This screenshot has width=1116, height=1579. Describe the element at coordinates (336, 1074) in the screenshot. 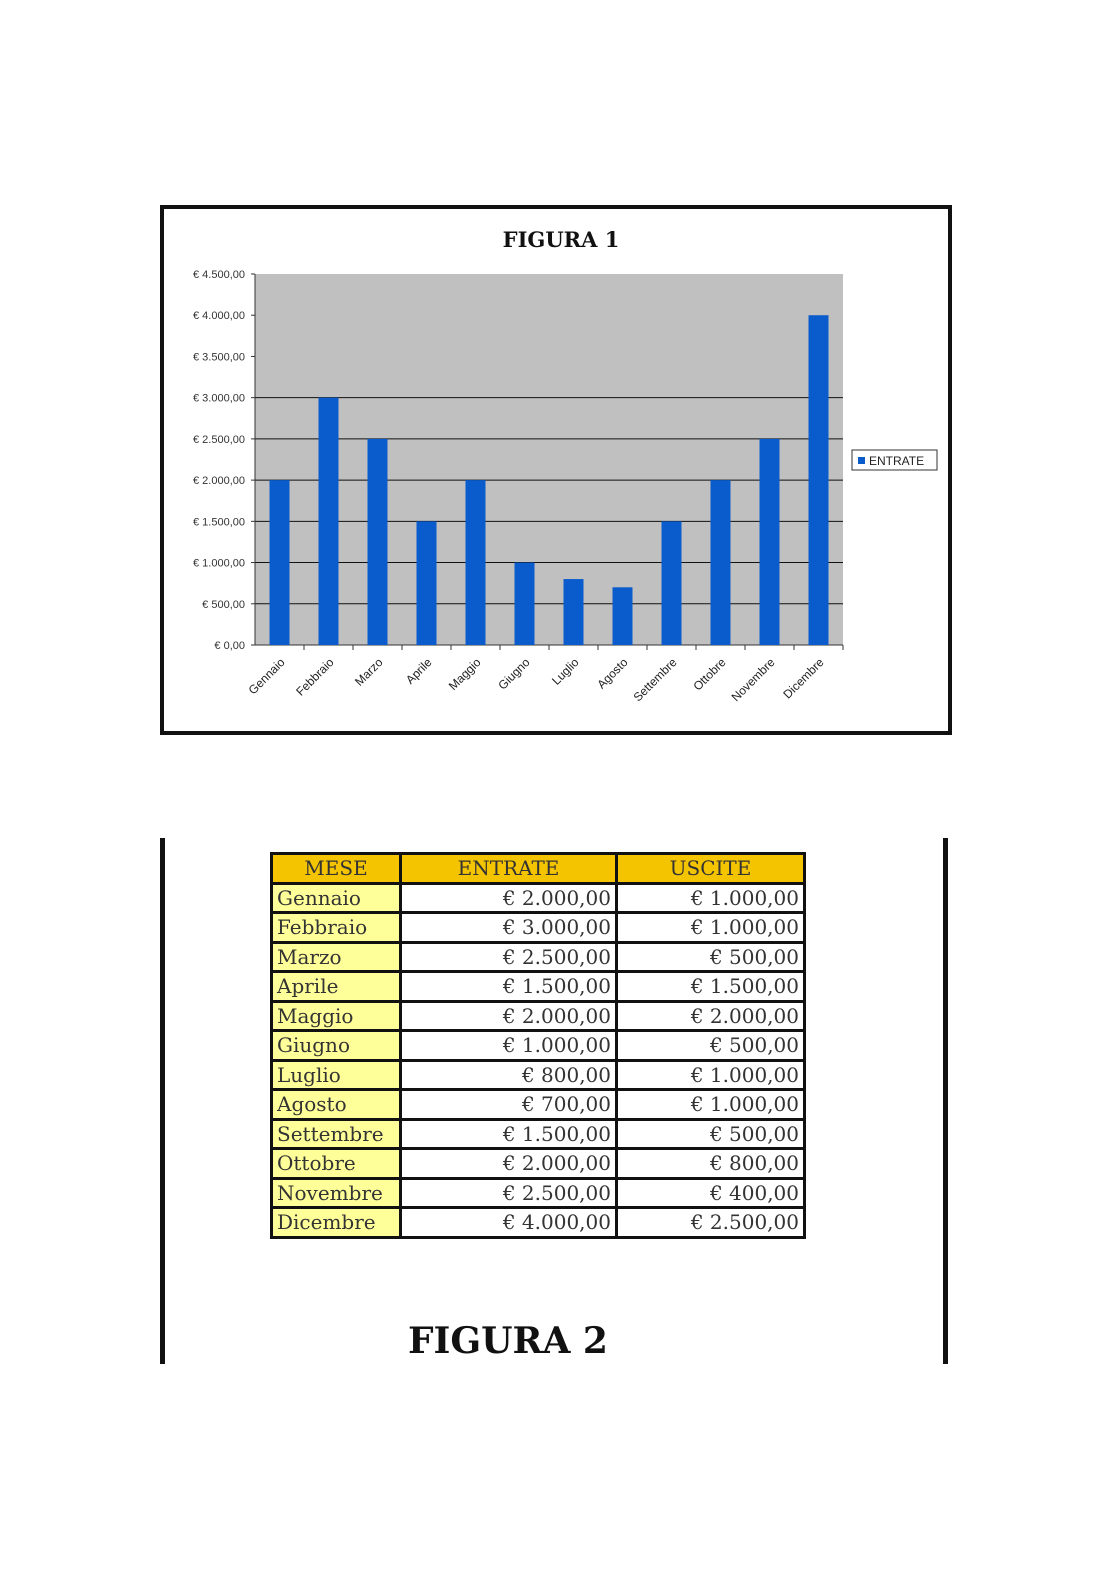

I see `month-cell: Luglio` at that location.